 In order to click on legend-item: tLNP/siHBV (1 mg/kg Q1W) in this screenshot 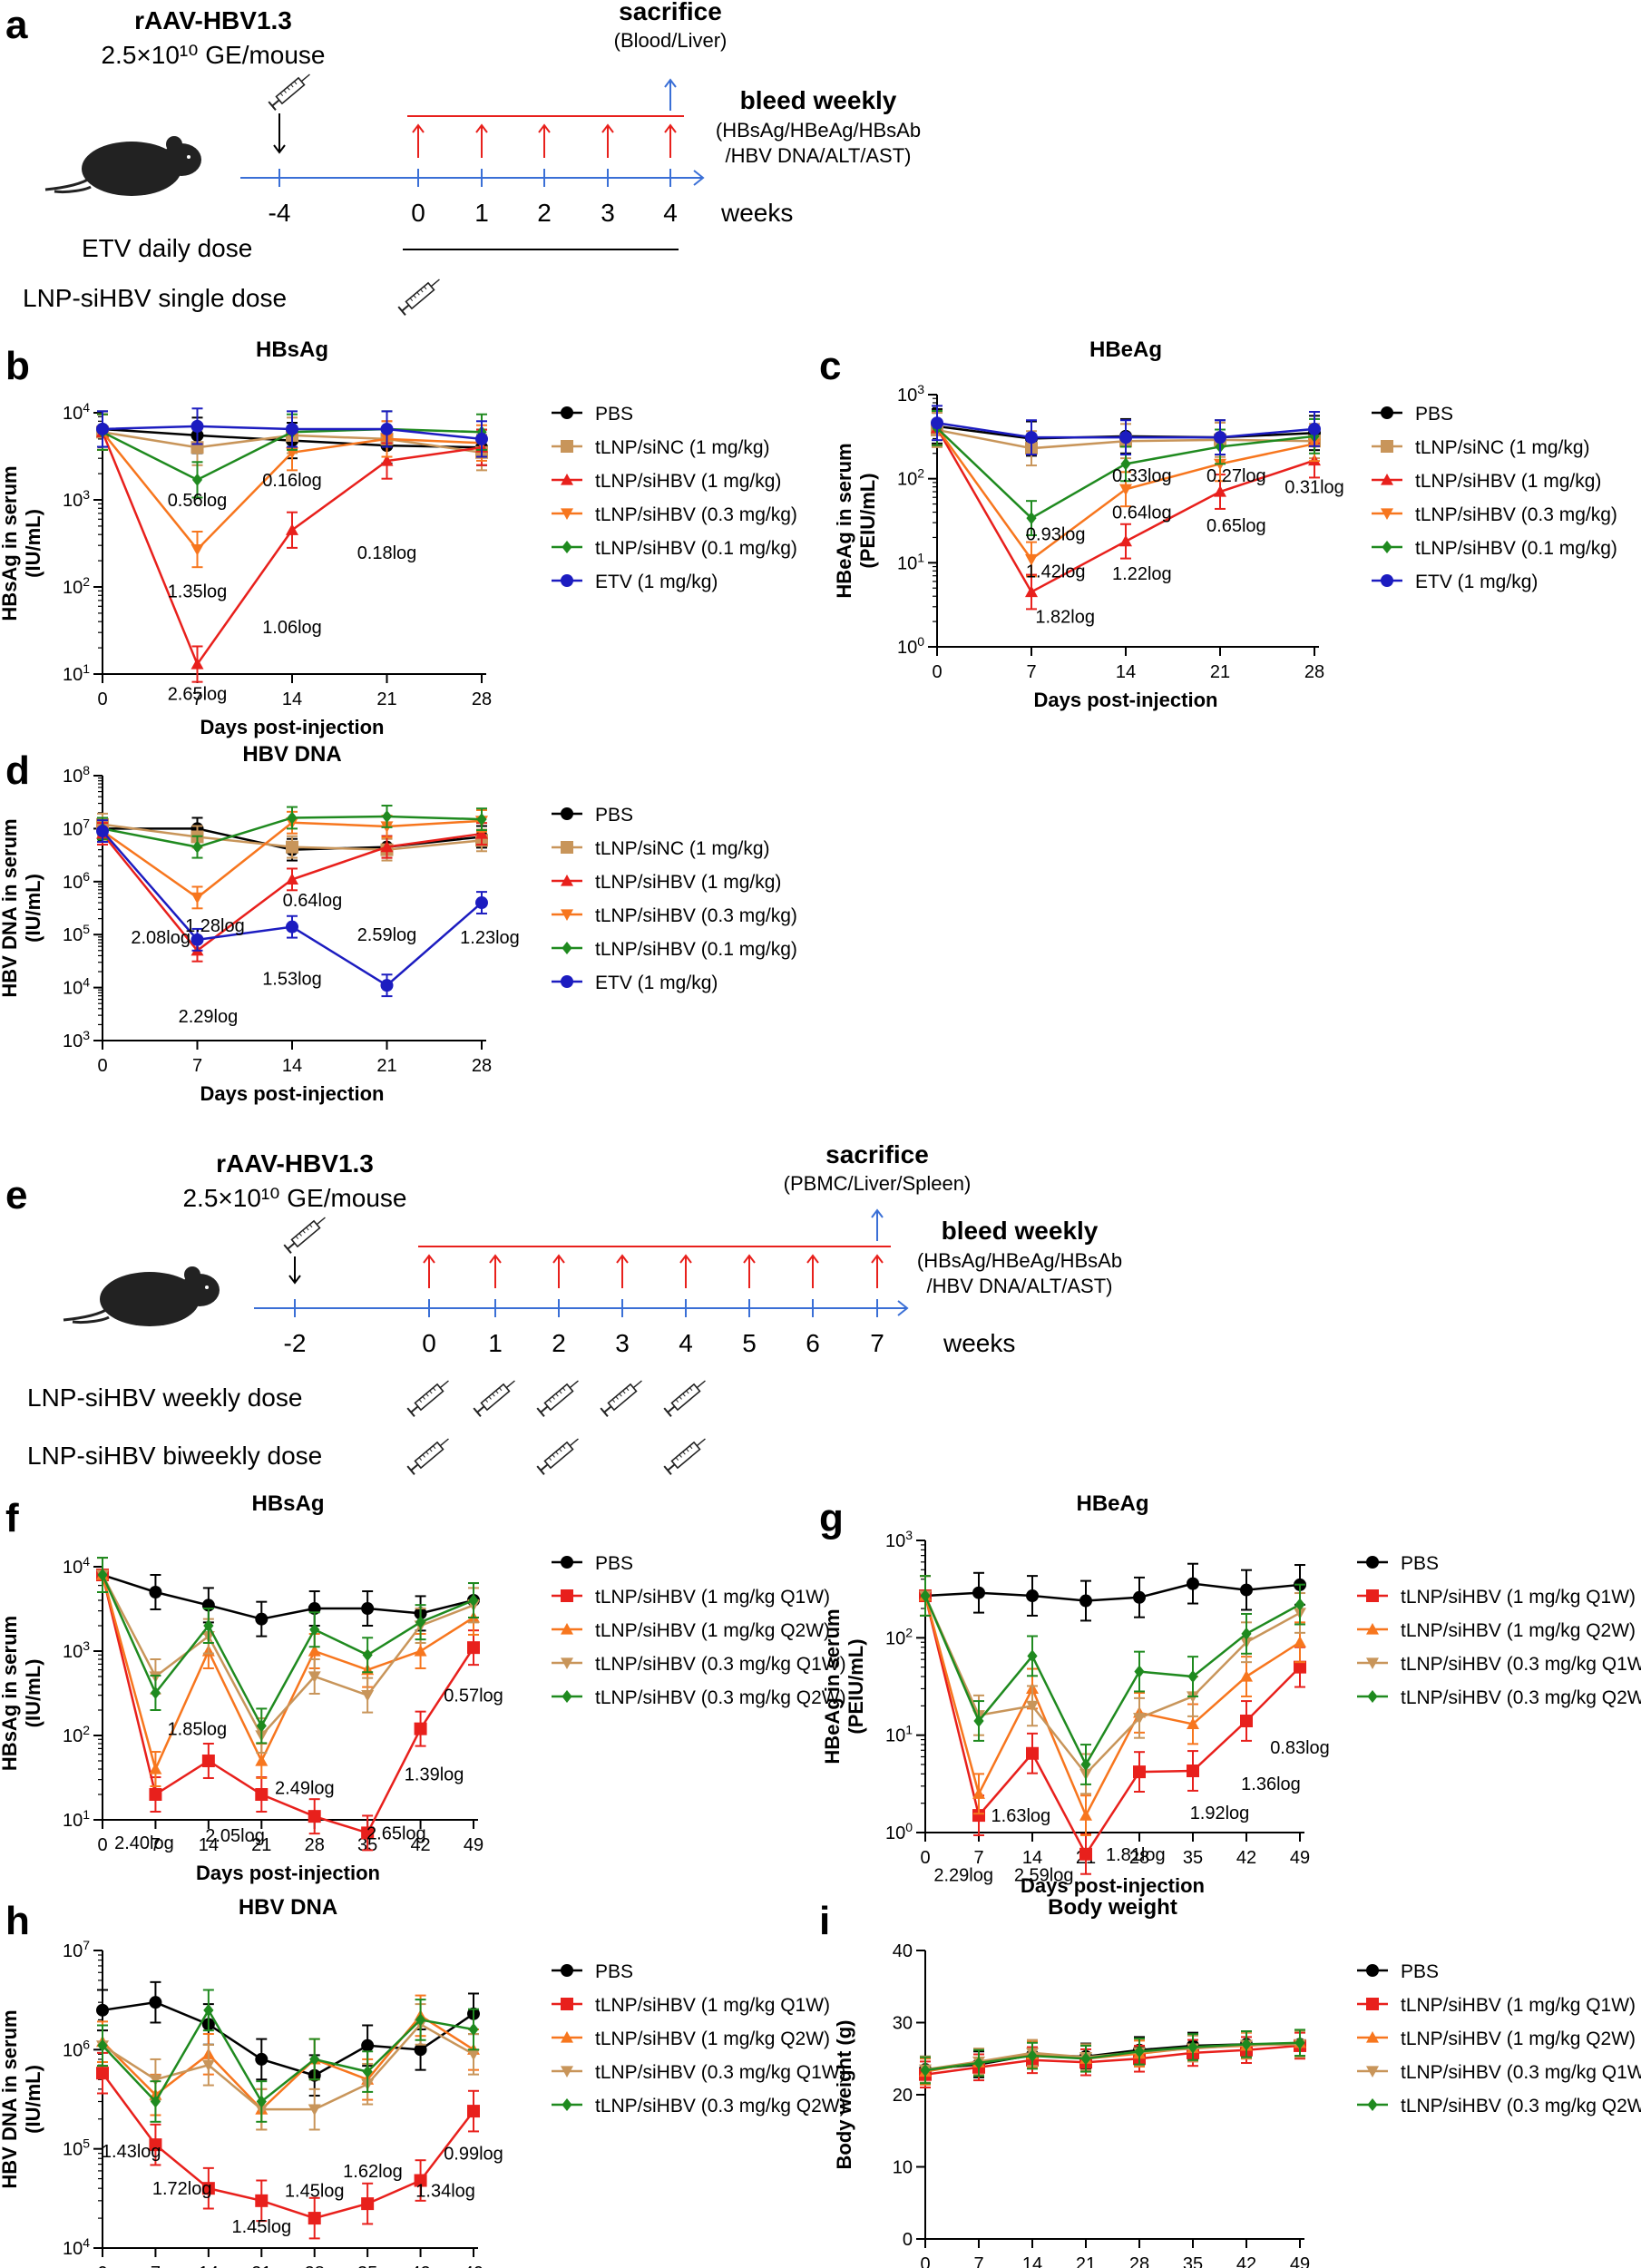, I will do `click(691, 2006)`.